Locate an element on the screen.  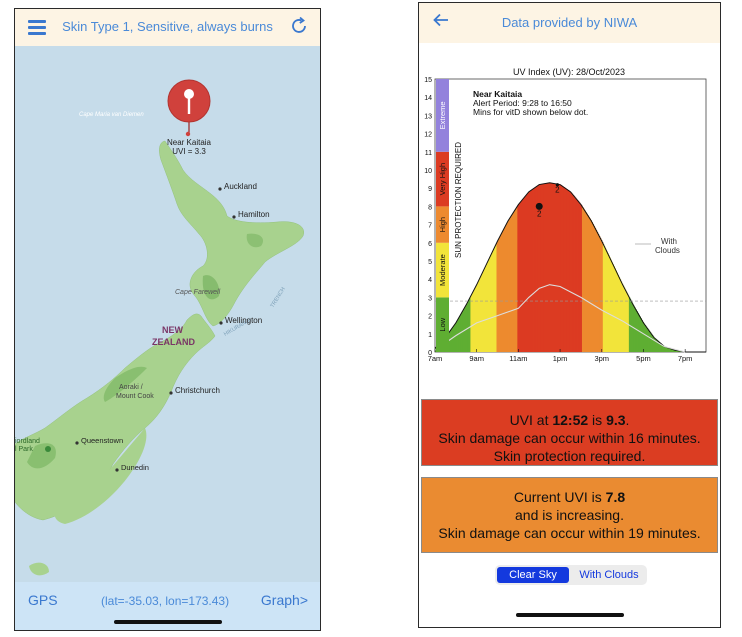
y-tick-label: 7 is located at coordinates (430, 226).